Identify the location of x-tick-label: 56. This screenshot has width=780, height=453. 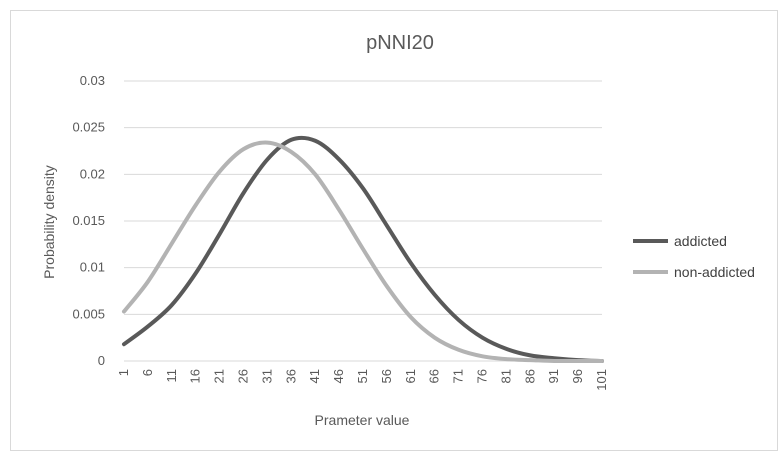
(386, 376).